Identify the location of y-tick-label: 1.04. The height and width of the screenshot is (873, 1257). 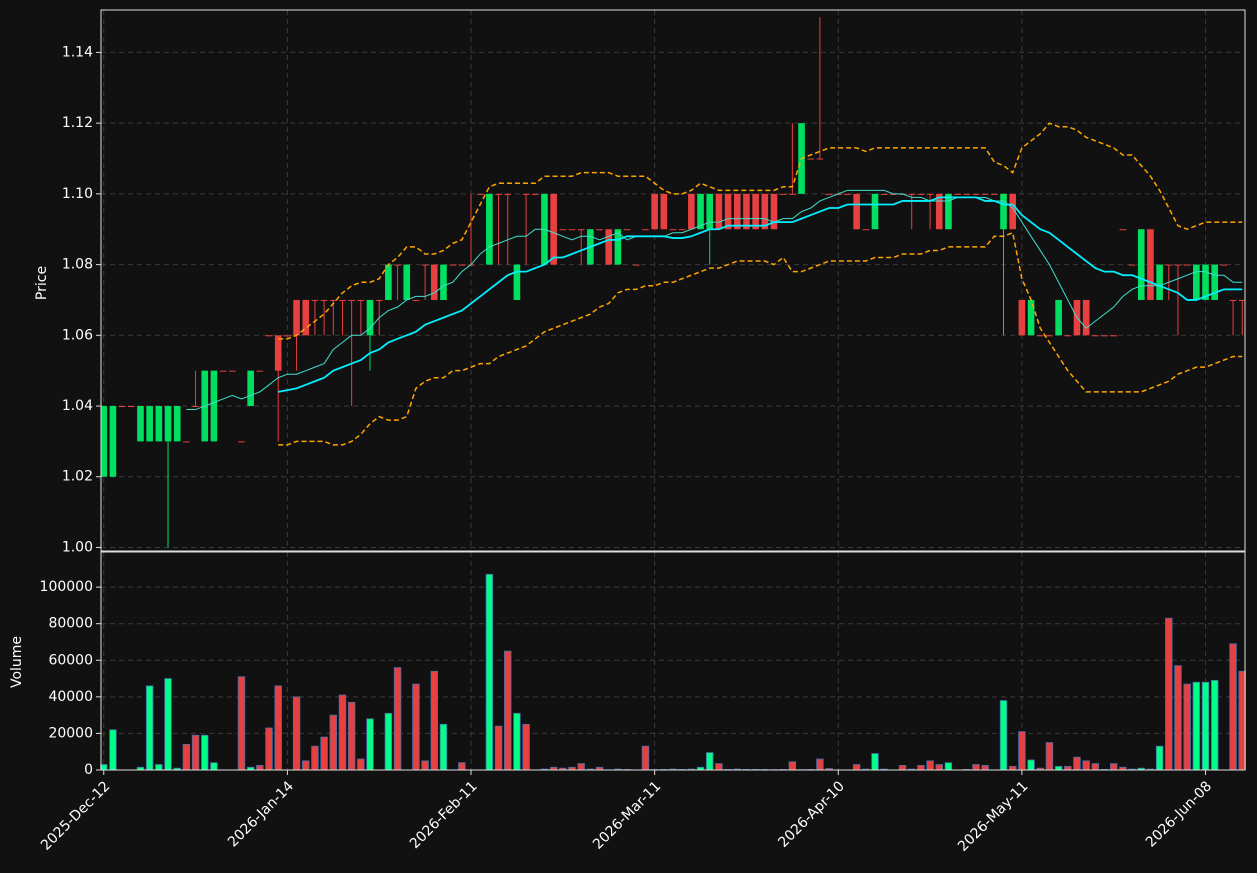
(77, 406).